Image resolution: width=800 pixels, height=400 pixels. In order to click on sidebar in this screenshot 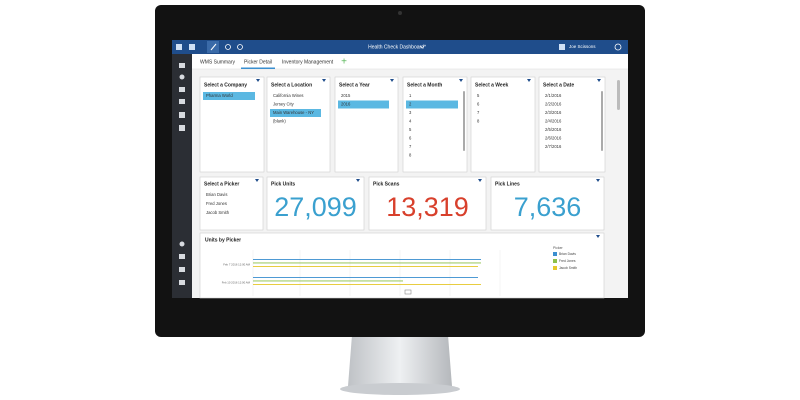, I will do `click(182, 176)`.